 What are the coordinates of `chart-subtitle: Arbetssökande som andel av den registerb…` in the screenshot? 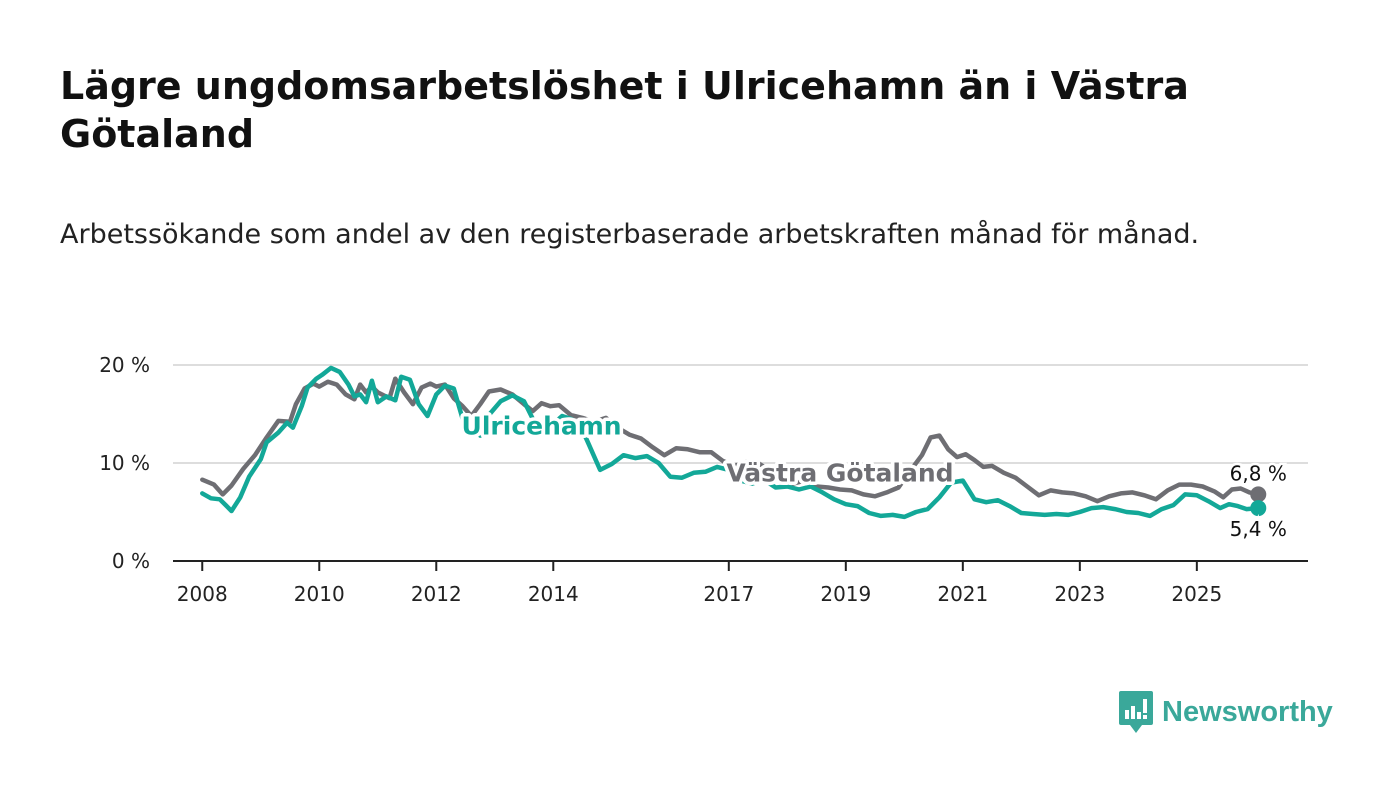 It's located at (630, 234).